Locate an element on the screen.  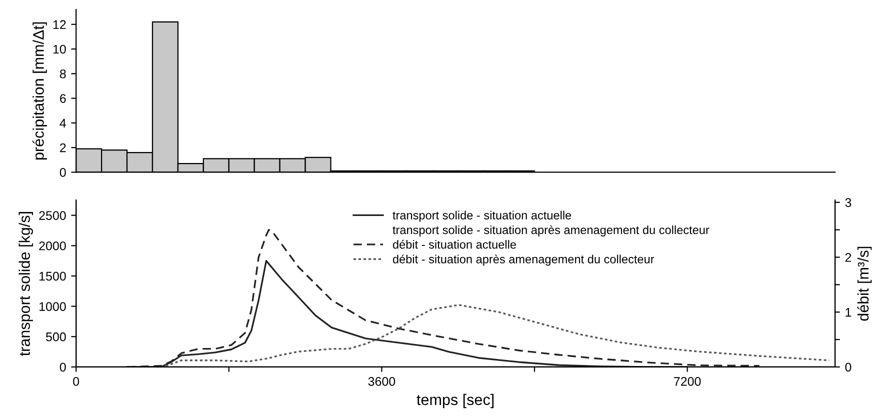
y-axis-title: précipitation [mm/Δt] is located at coordinates (39, 91).